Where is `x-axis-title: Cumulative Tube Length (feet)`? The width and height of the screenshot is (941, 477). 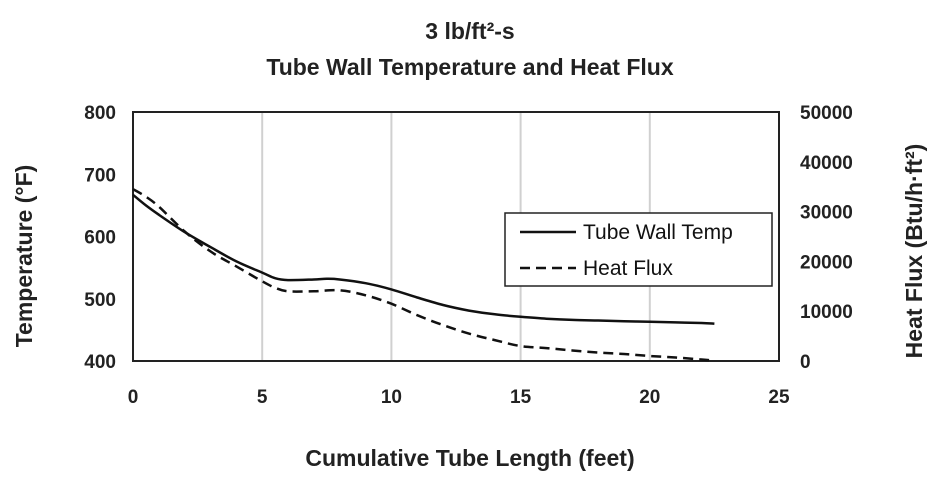
x-axis-title: Cumulative Tube Length (feet) is located at coordinates (469, 458).